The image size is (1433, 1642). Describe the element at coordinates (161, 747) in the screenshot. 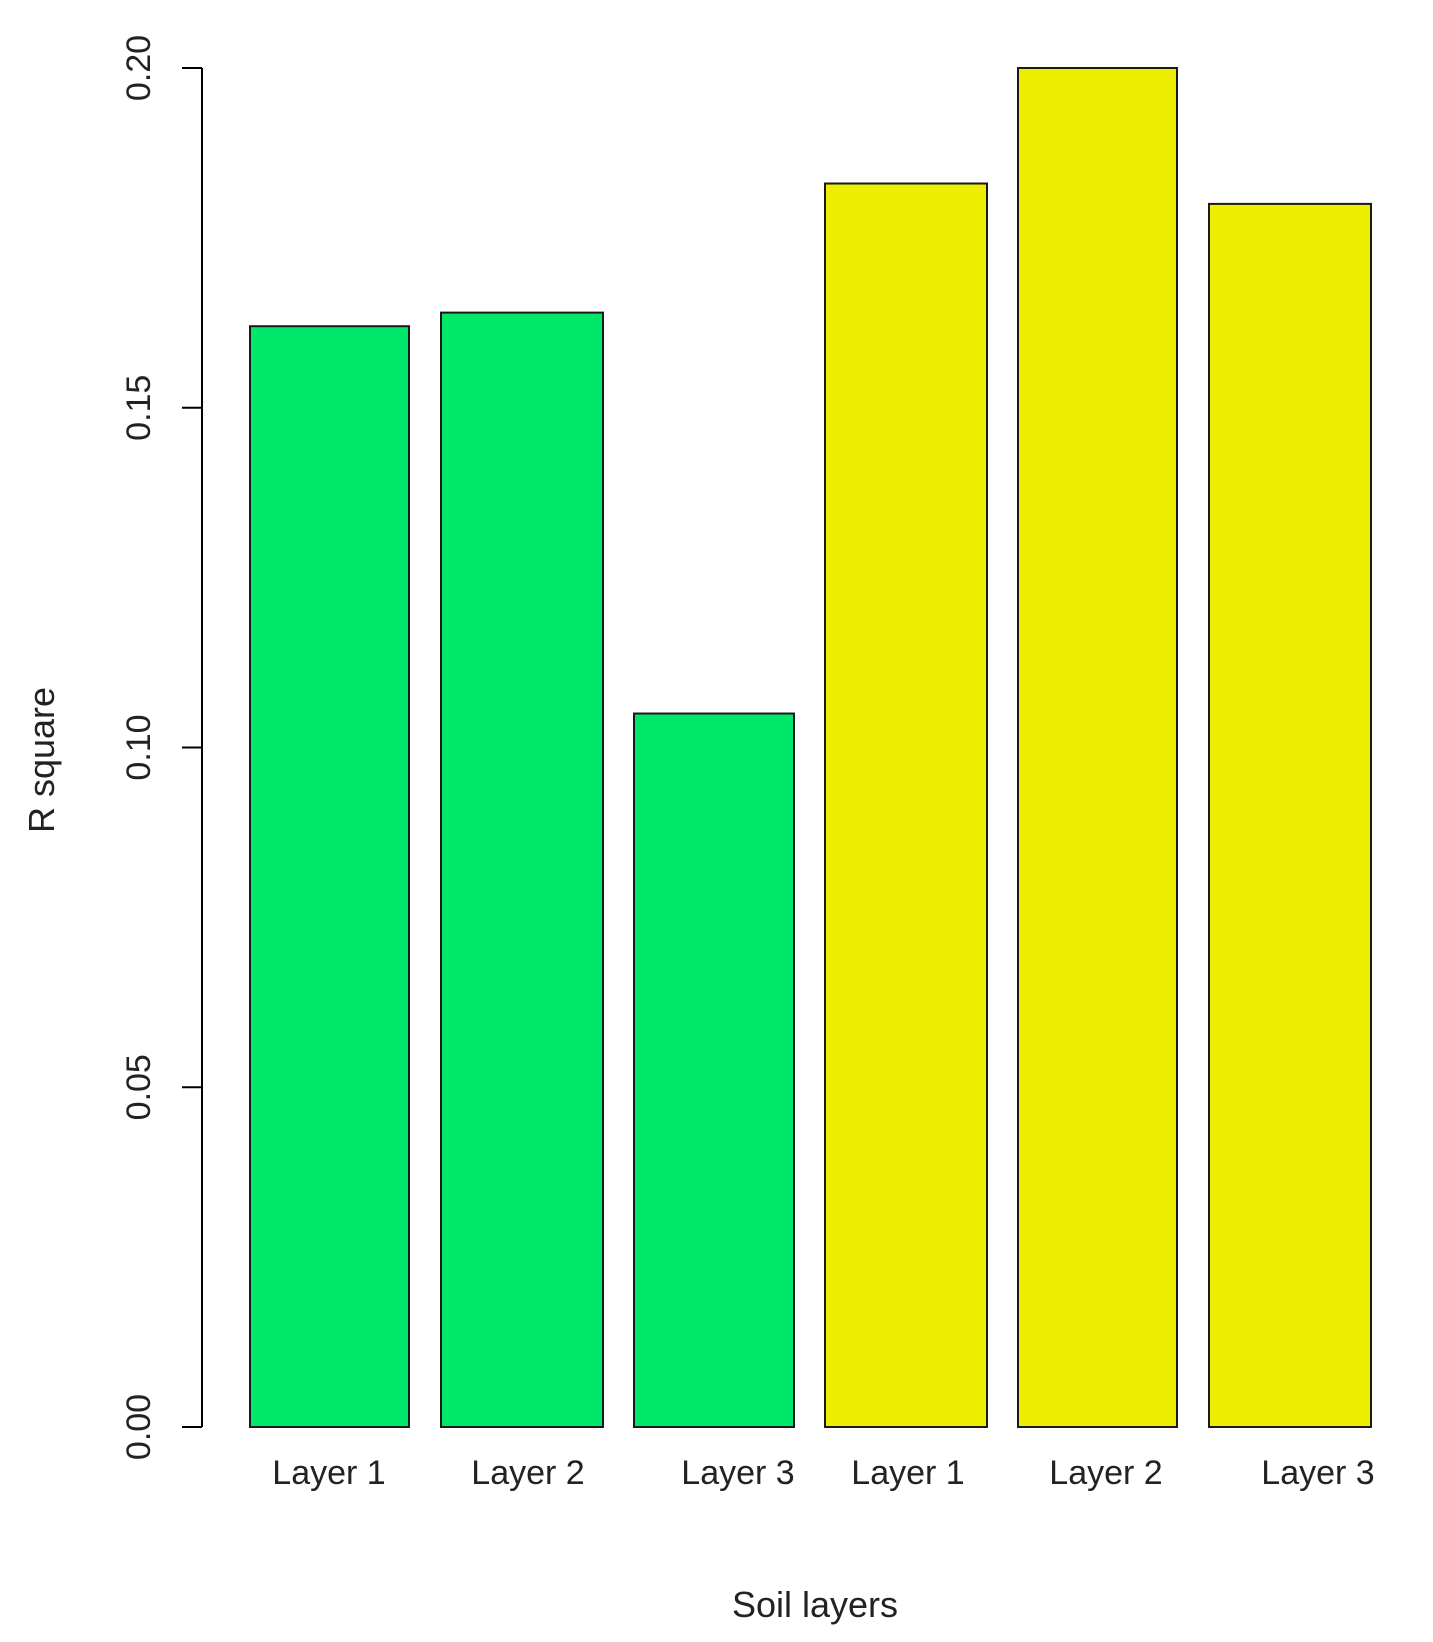

I see `y-axis: 0.00 0.05 0.10 0.15 0.20` at that location.